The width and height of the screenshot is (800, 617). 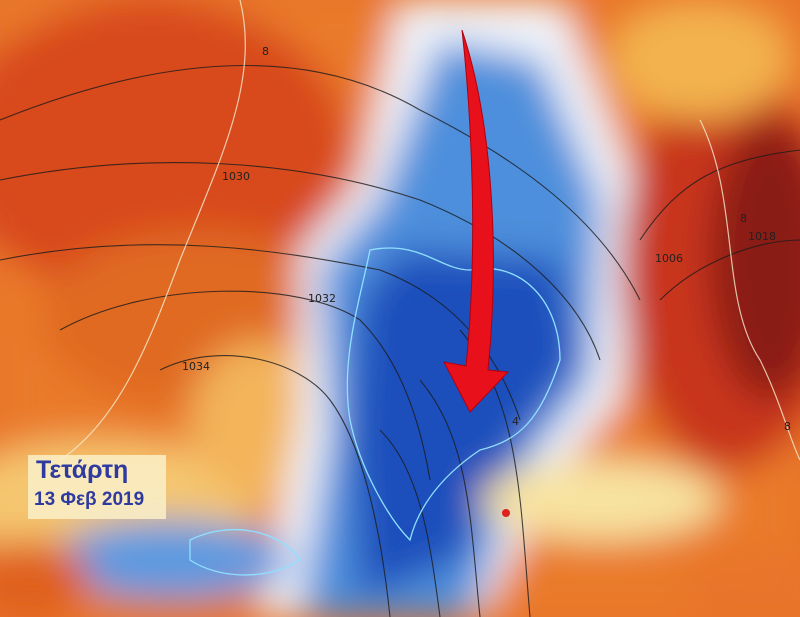 I want to click on day-label: Τετάρτη, so click(x=82, y=470).